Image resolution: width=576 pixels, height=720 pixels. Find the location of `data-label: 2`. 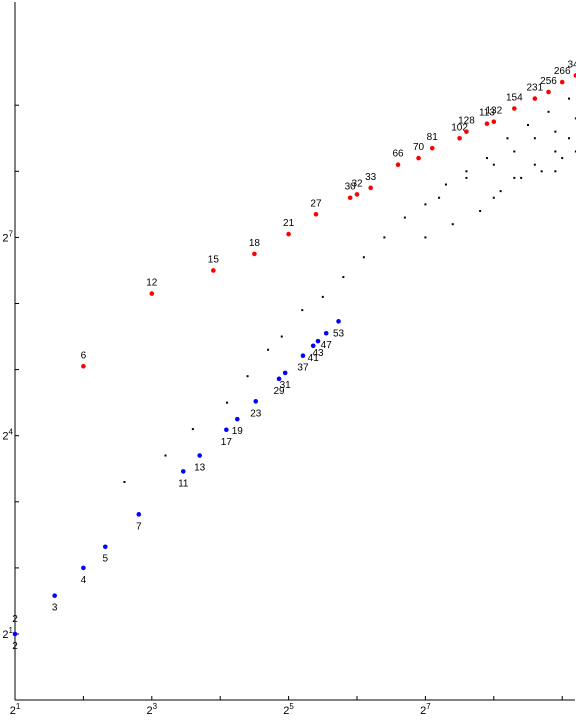

data-label: 2 is located at coordinates (15, 646).